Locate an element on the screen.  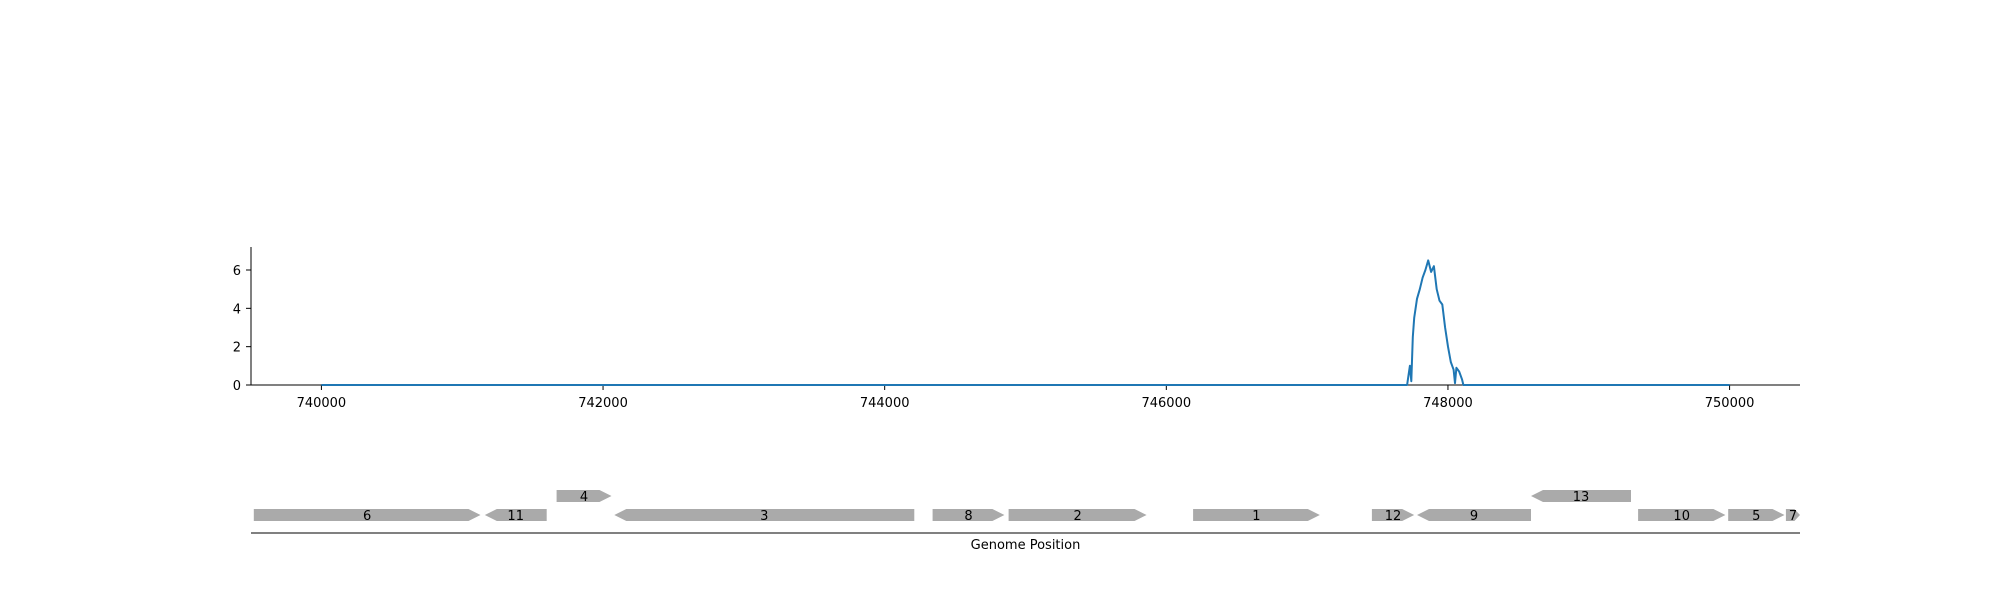
gene-label: 9 is located at coordinates (1474, 516).